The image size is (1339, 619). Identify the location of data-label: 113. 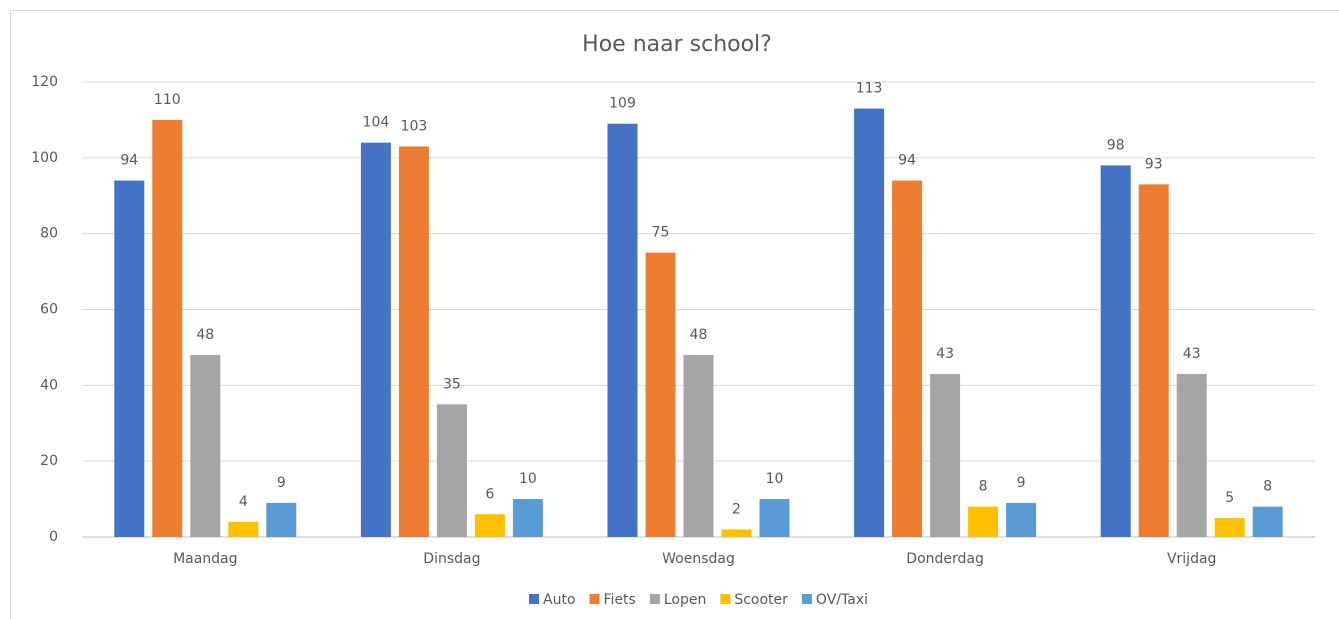
(869, 89).